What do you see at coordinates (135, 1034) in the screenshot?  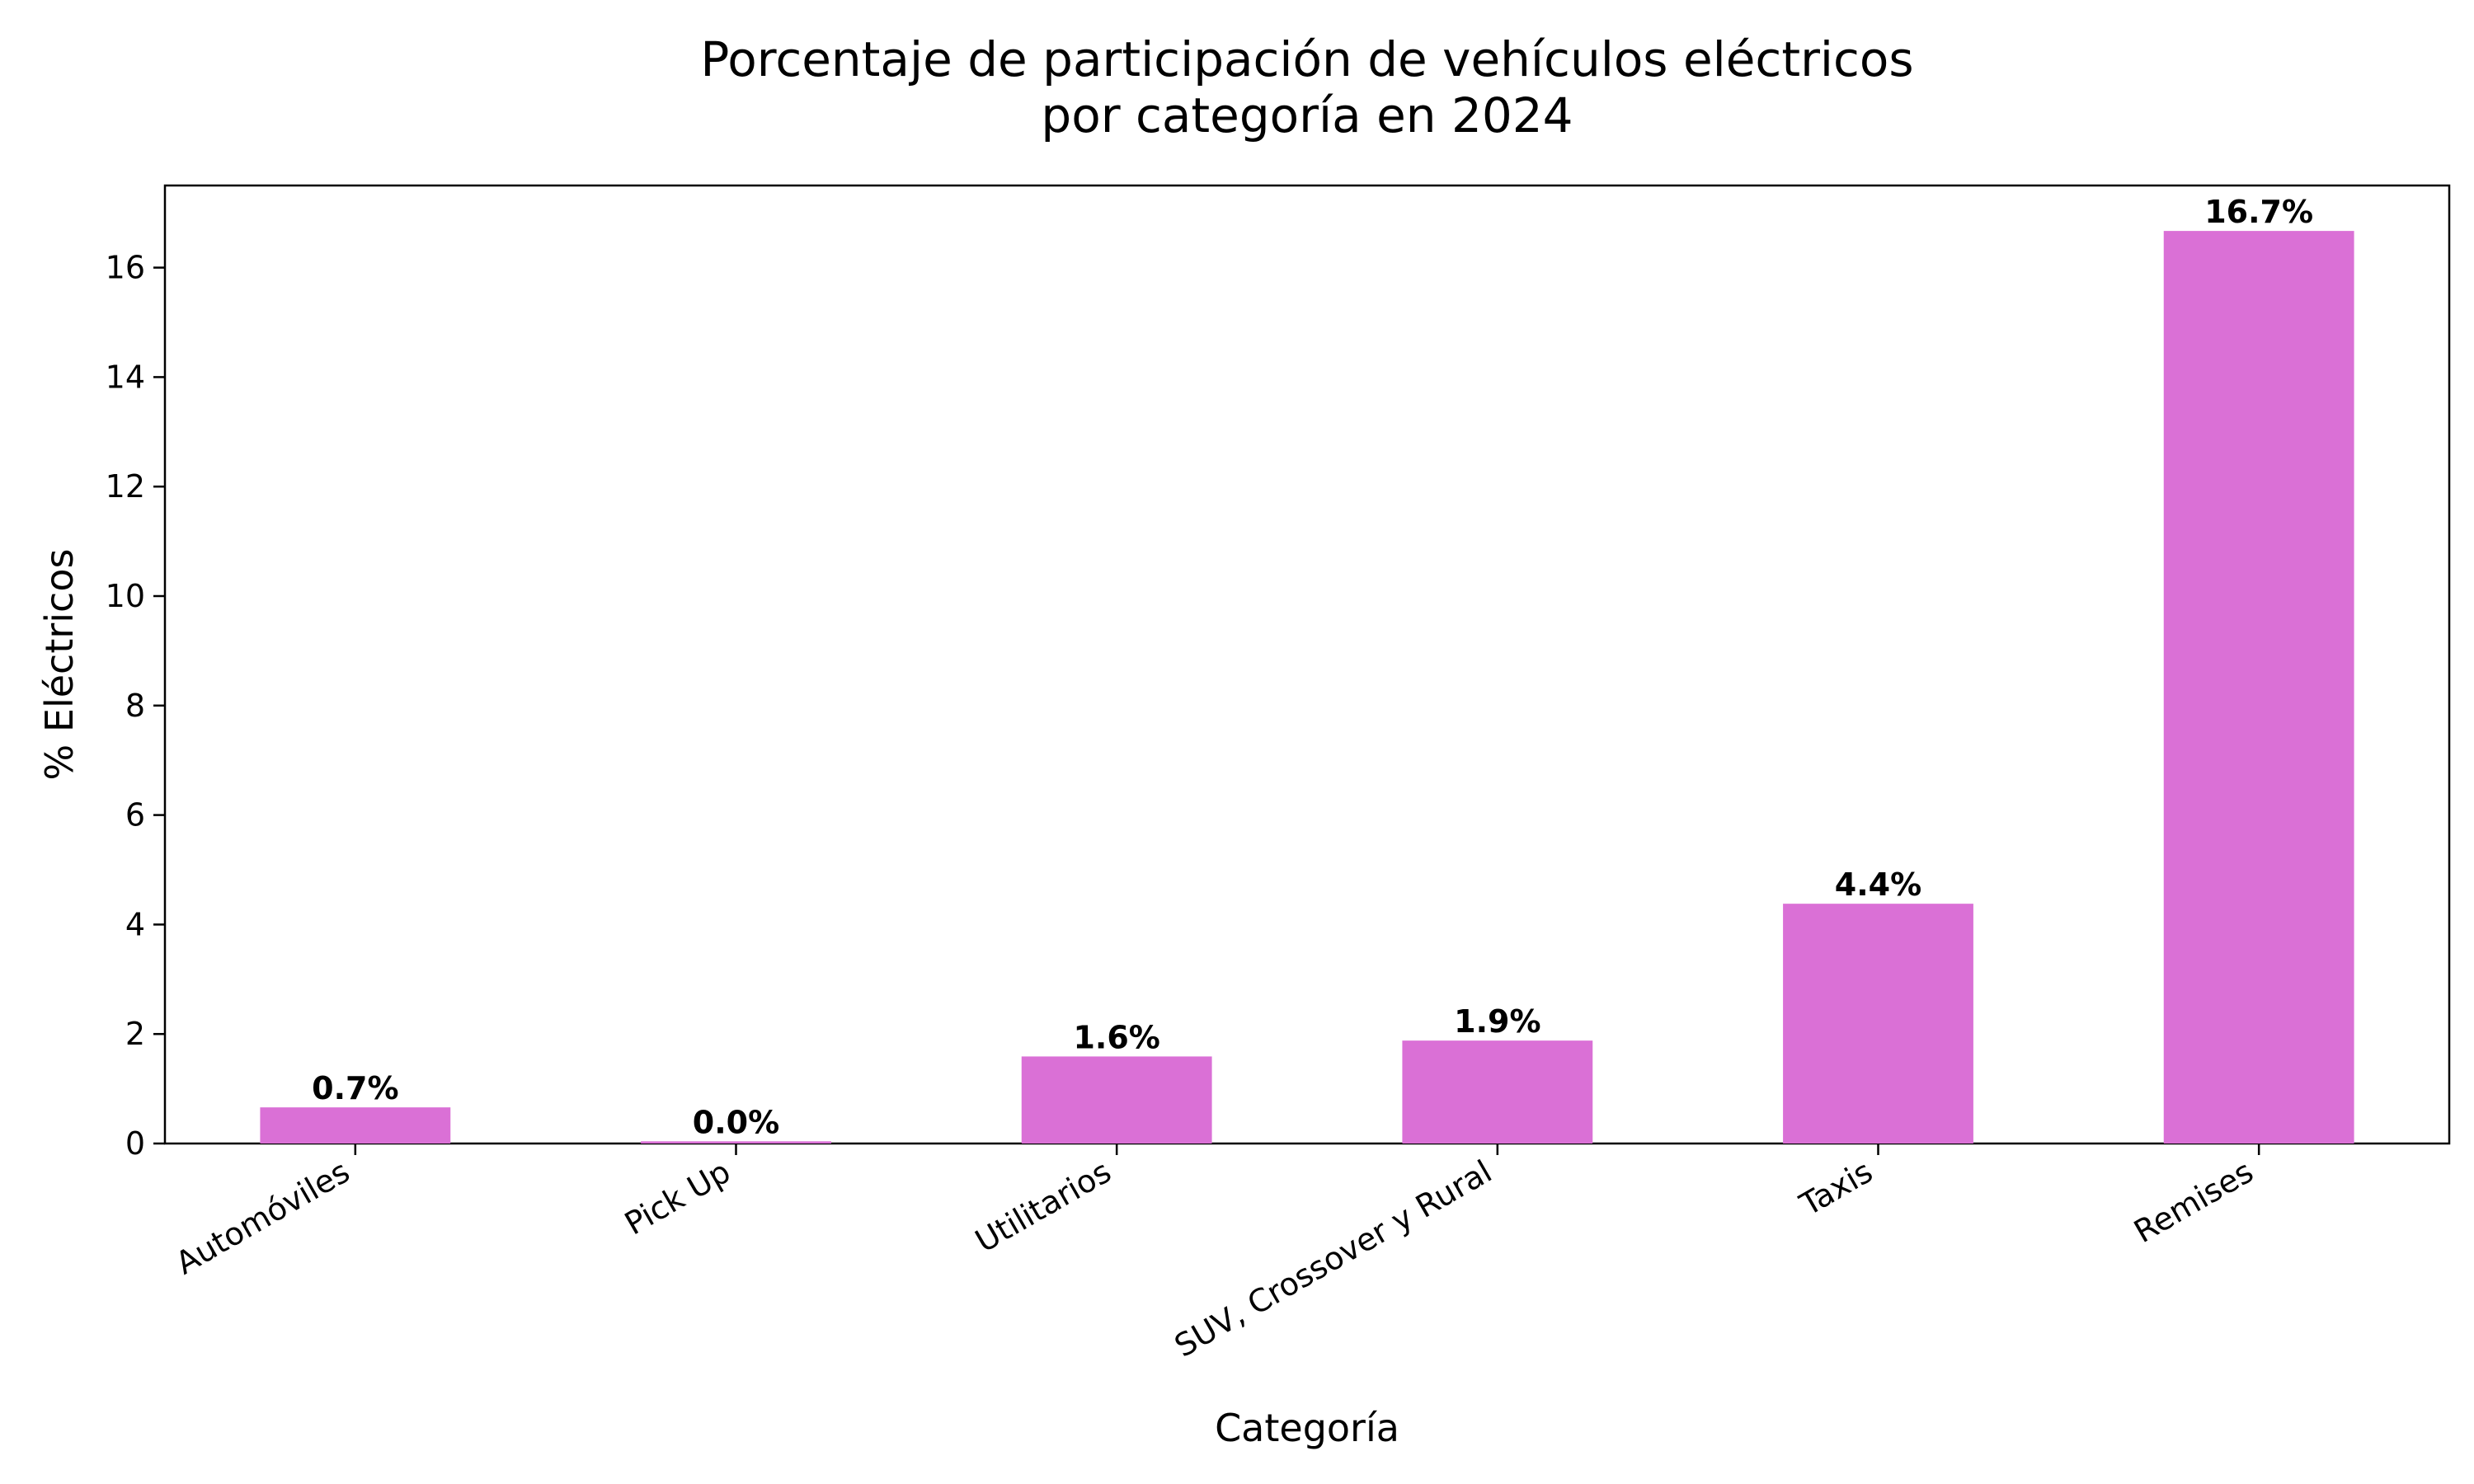 I see `y-tick-label: 2` at bounding box center [135, 1034].